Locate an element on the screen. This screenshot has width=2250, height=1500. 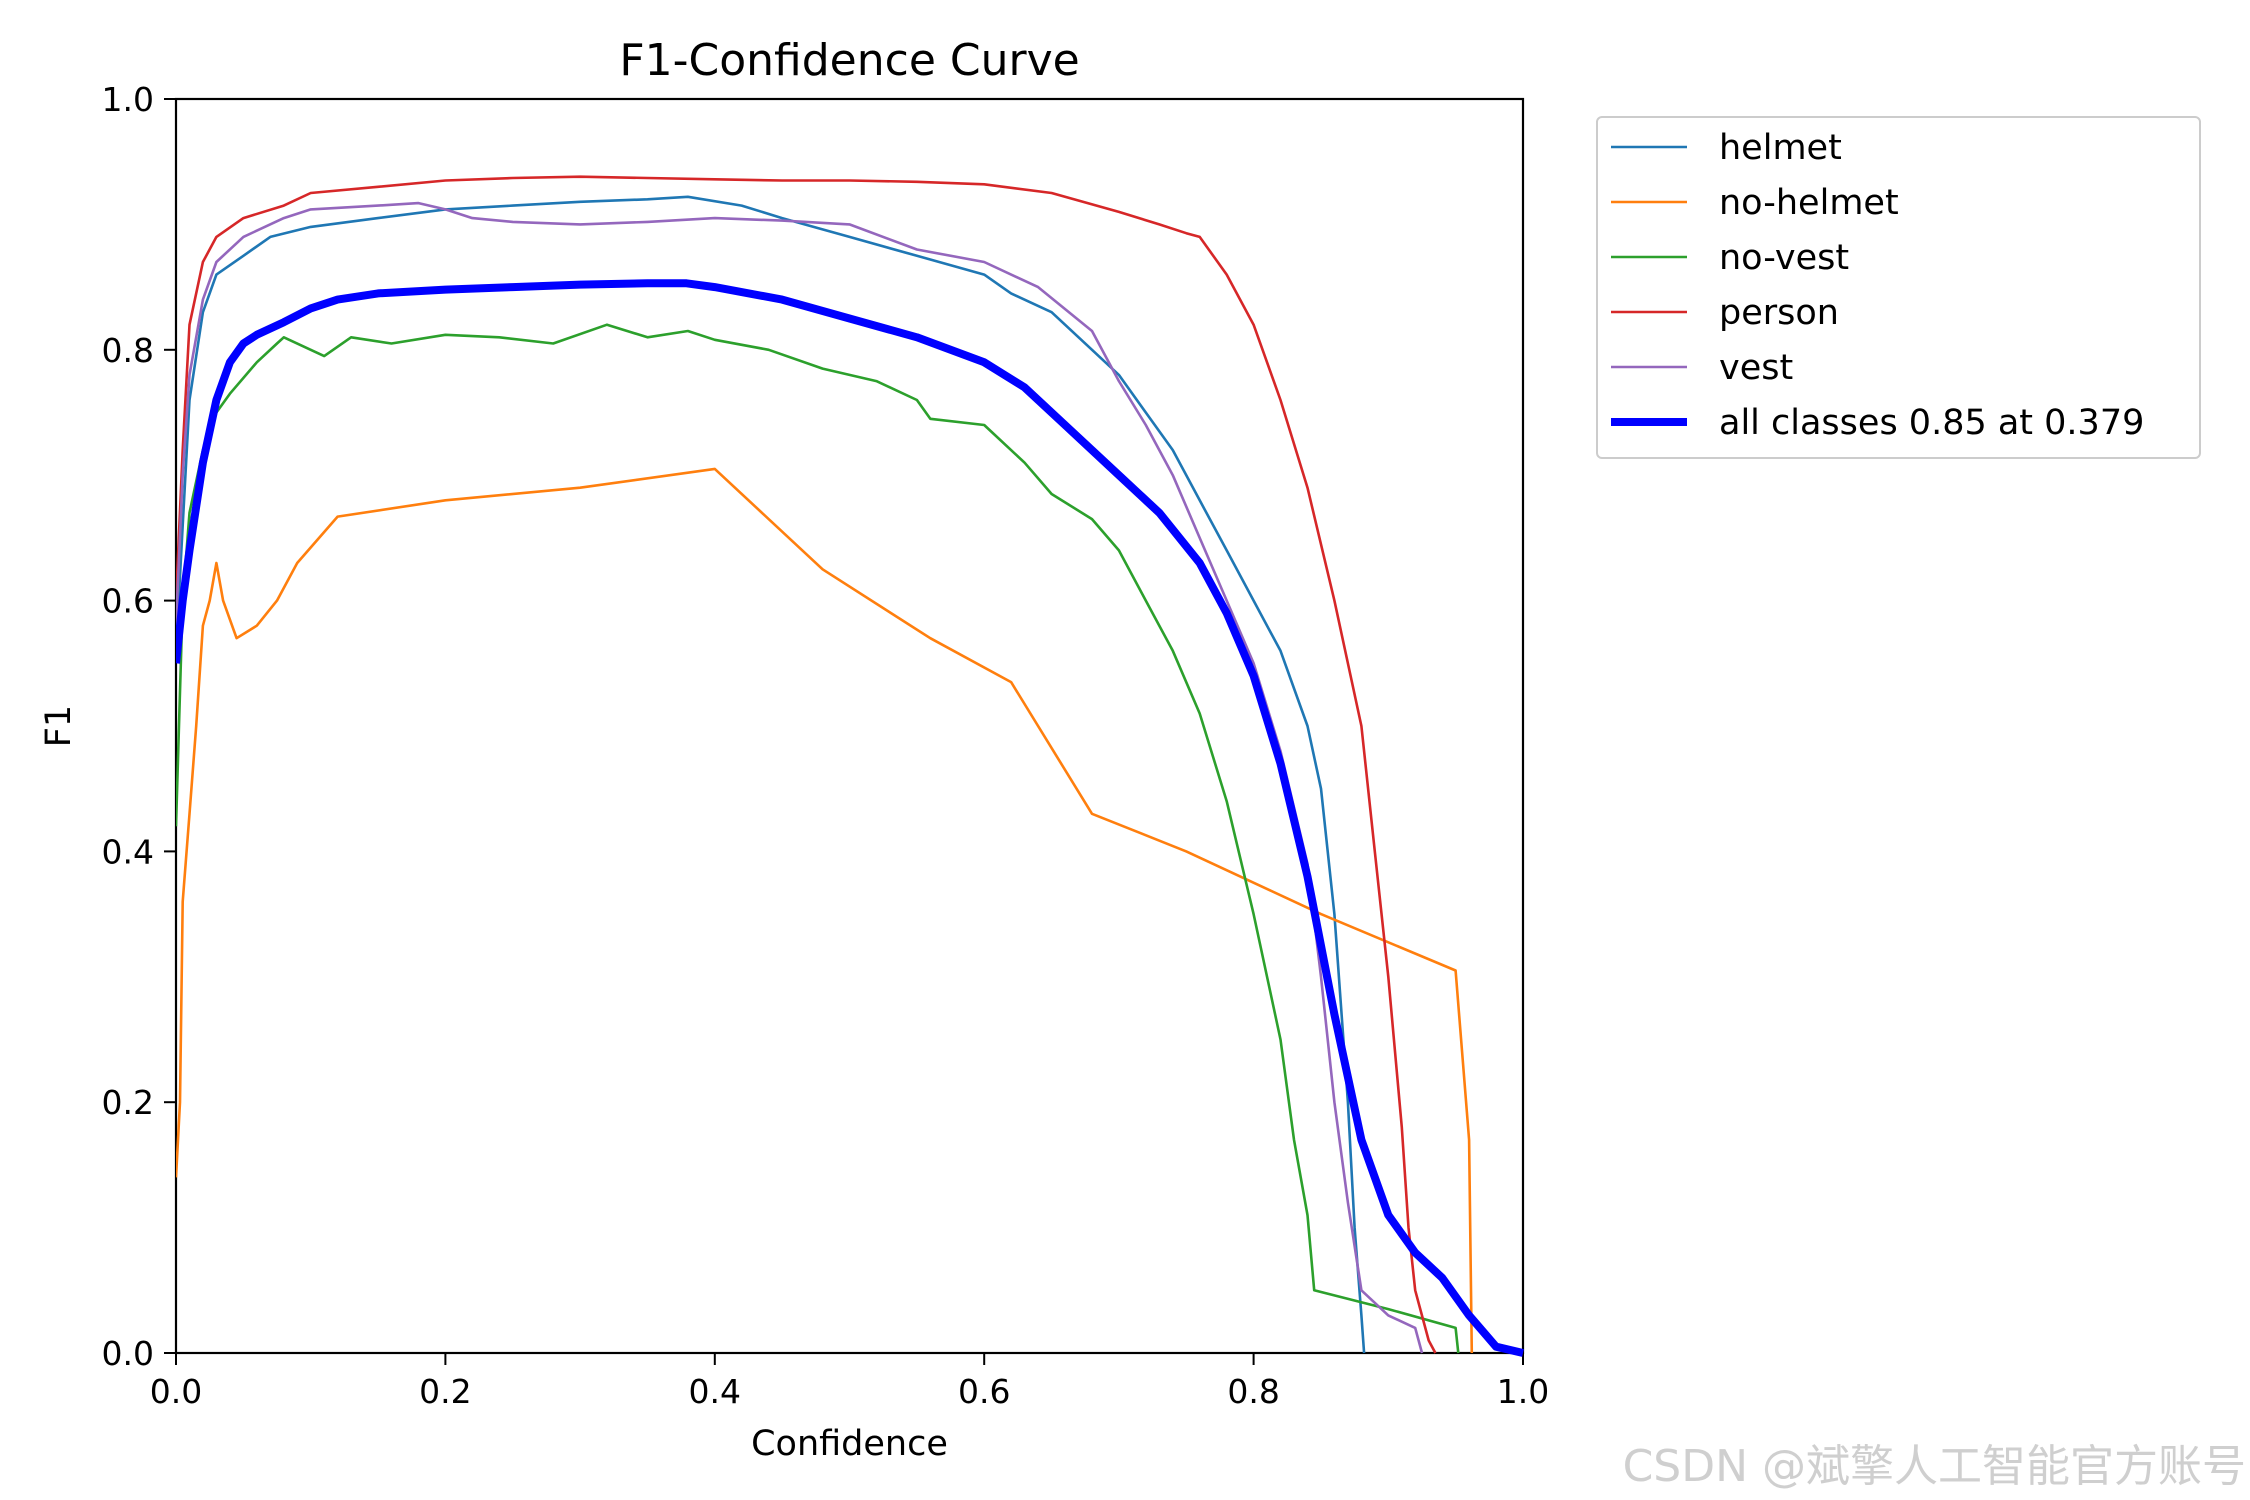
y-tick-label: 1.0 is located at coordinates (128, 99).